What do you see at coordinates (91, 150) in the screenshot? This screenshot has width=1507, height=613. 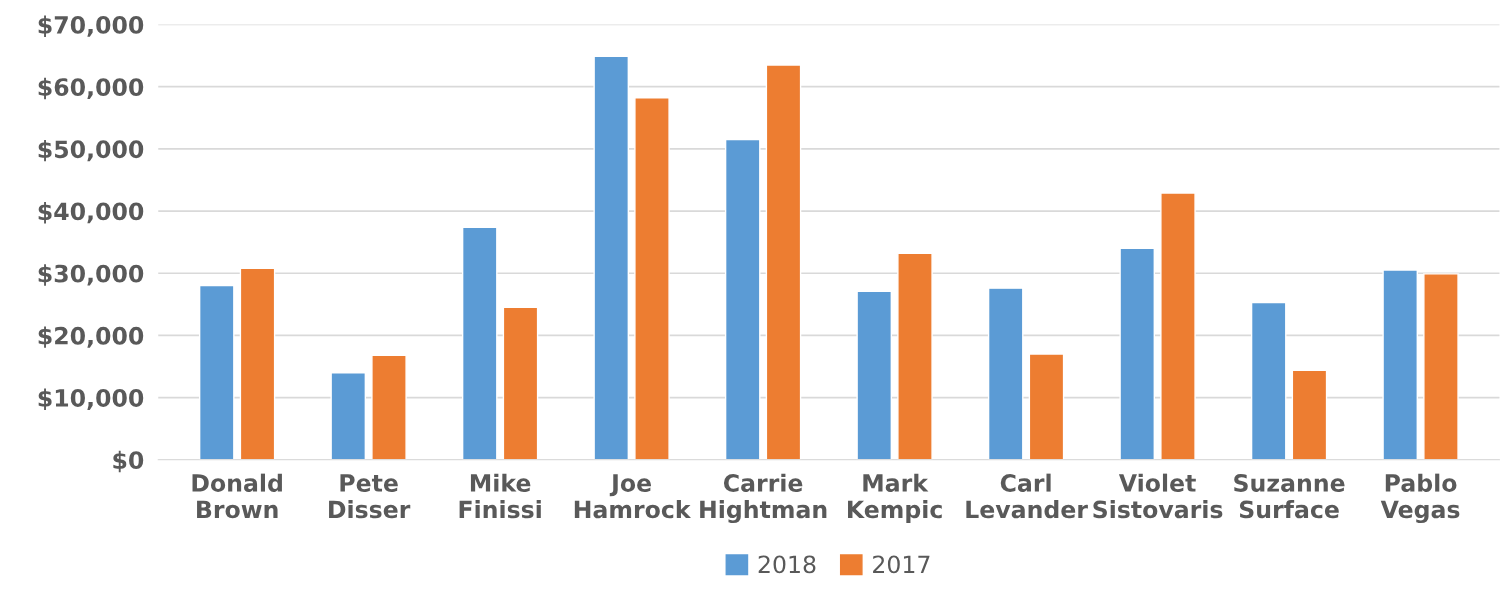 I see `y-tick-label: $50,000` at bounding box center [91, 150].